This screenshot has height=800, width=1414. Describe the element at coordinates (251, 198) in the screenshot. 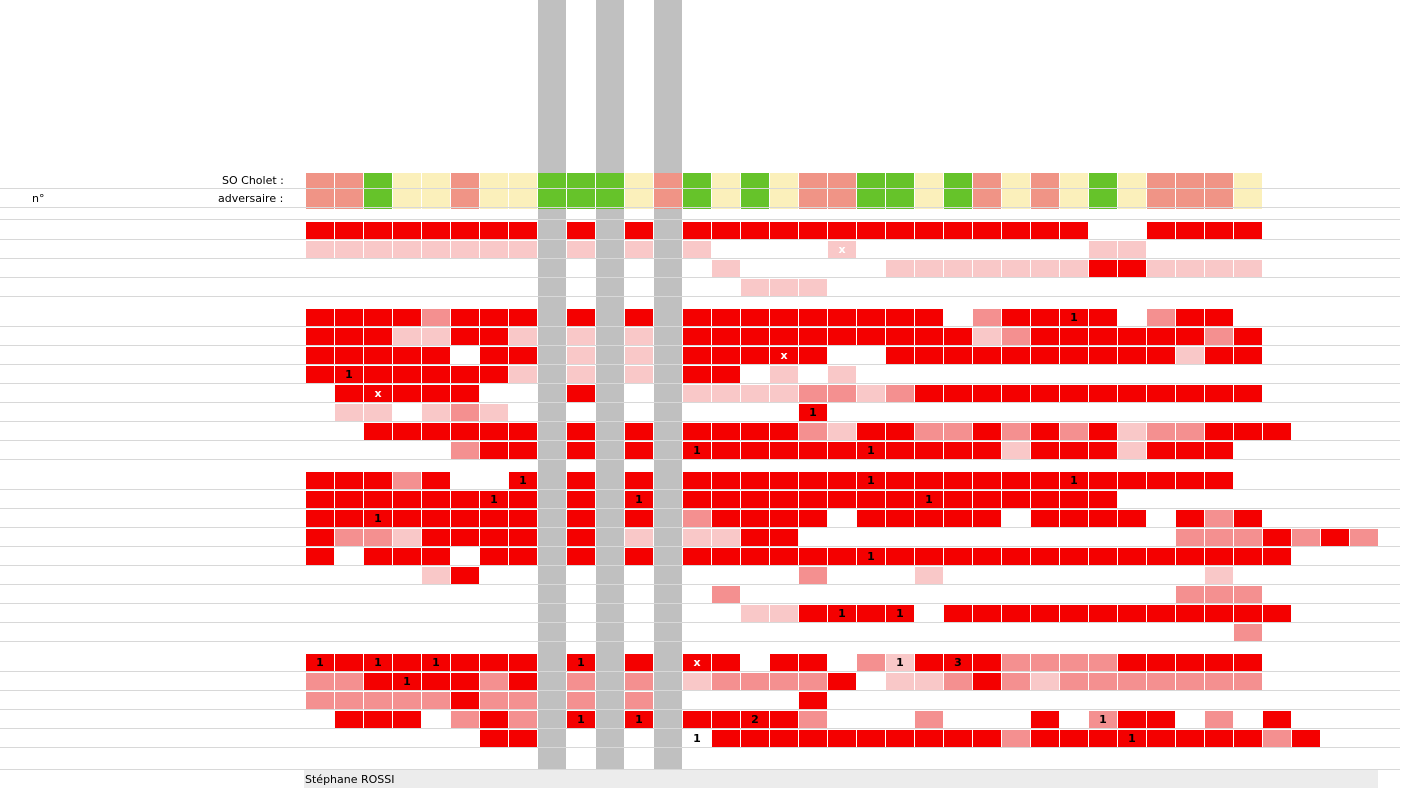

I see `adversary-row-label: adversaire :` at that location.